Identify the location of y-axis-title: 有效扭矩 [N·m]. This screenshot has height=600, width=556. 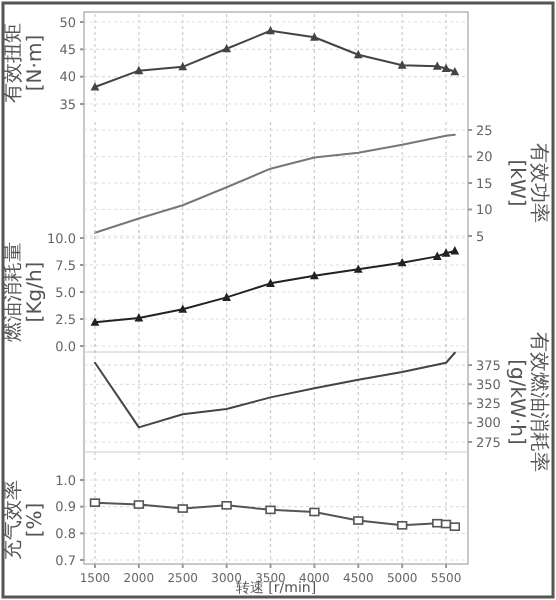
(24, 63).